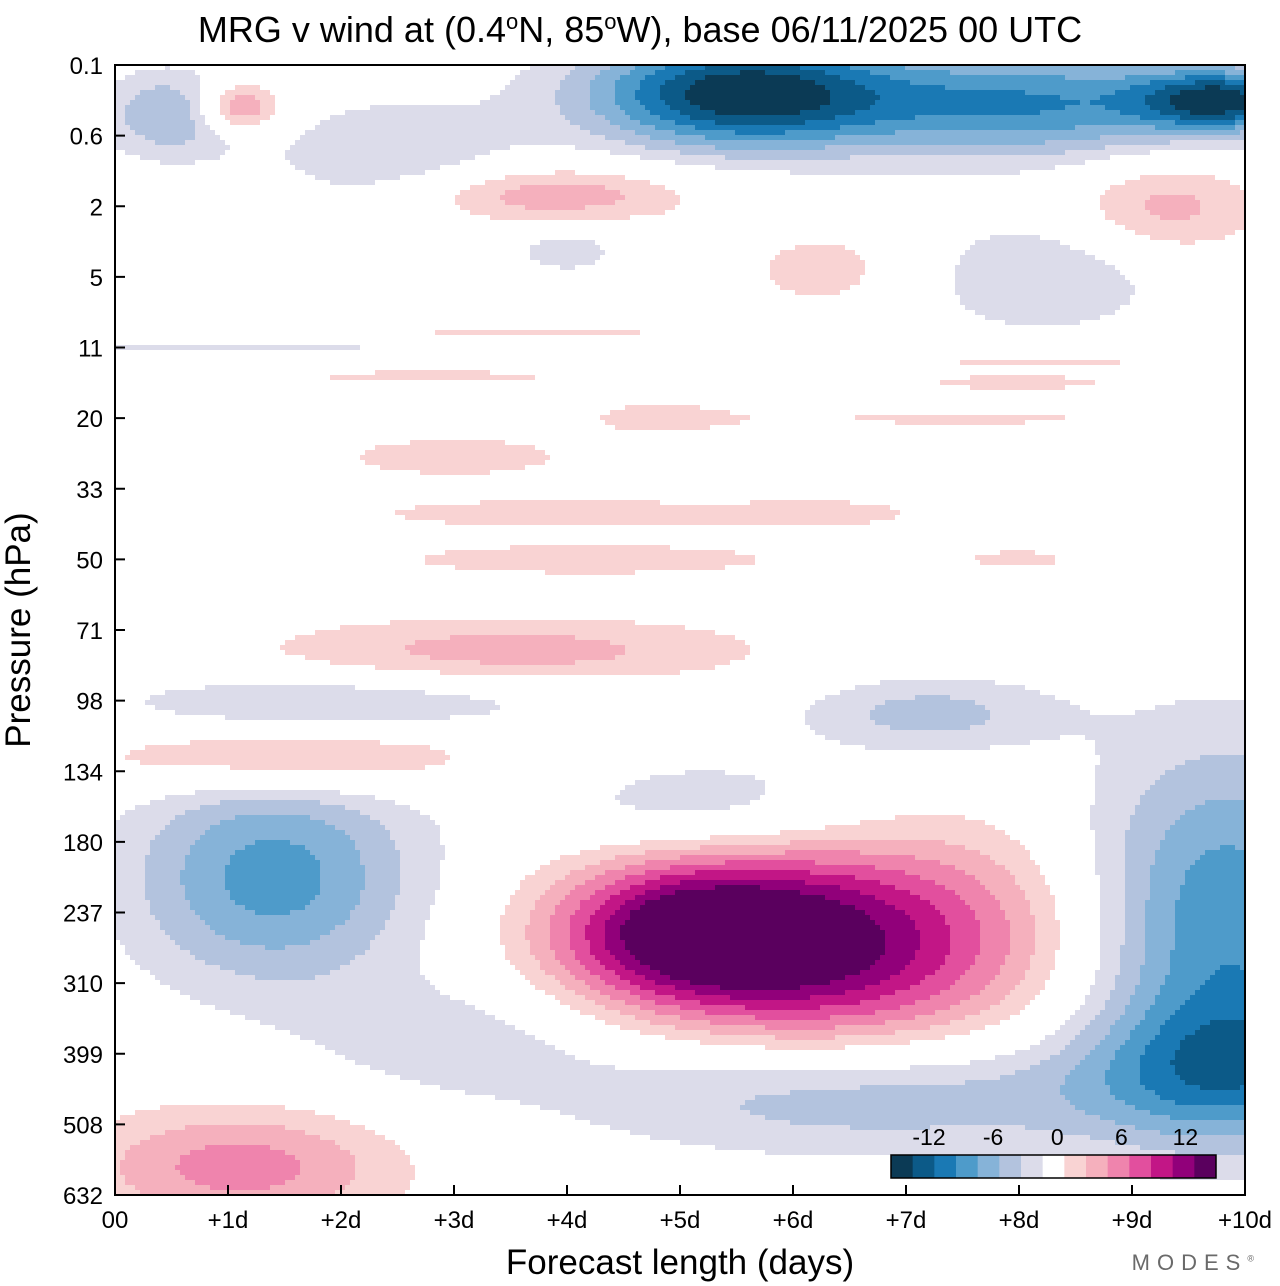 The image size is (1280, 1286). Describe the element at coordinates (228, 1220) in the screenshot. I see `x-tick-label: +1d` at that location.